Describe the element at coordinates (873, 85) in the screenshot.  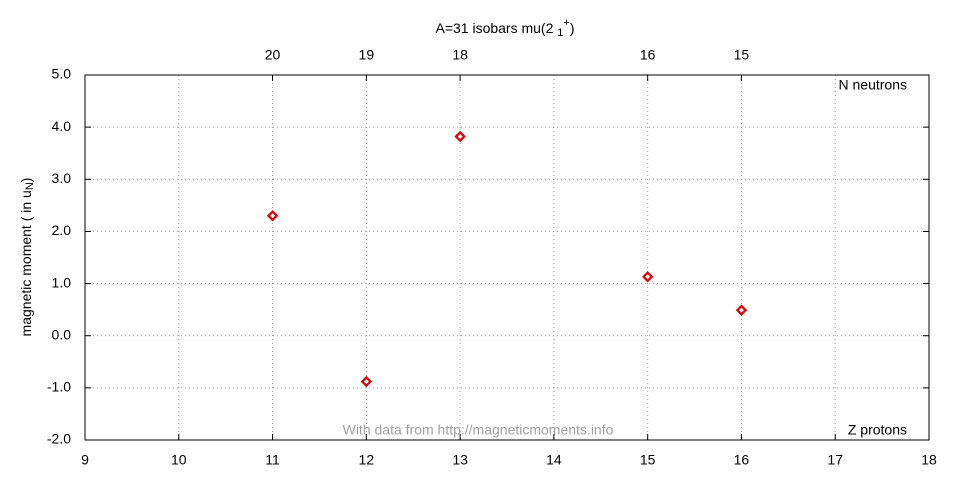
I see `annotation: N neutrons` at that location.